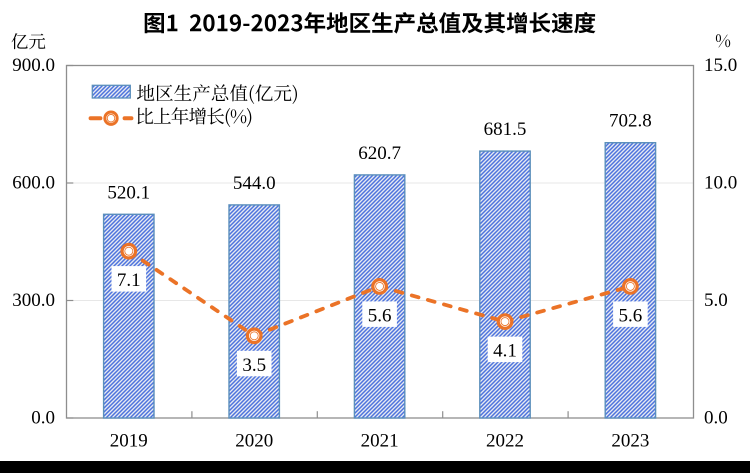  What do you see at coordinates (33, 300) in the screenshot?
I see `svg-text: 300.0` at bounding box center [33, 300].